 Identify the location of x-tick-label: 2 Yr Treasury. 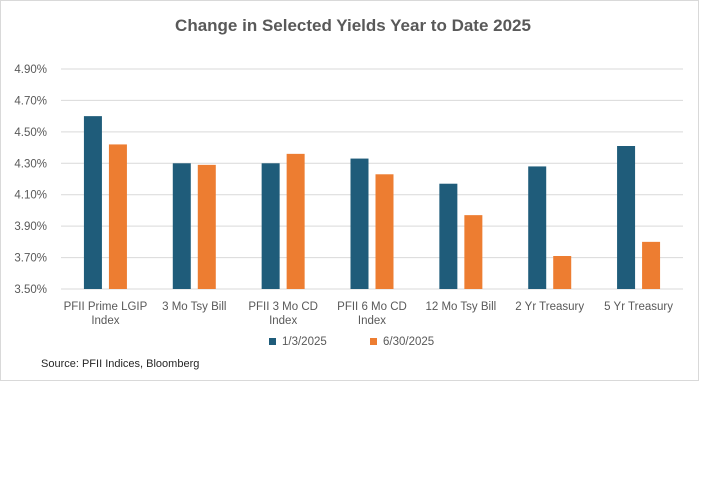
(549, 307).